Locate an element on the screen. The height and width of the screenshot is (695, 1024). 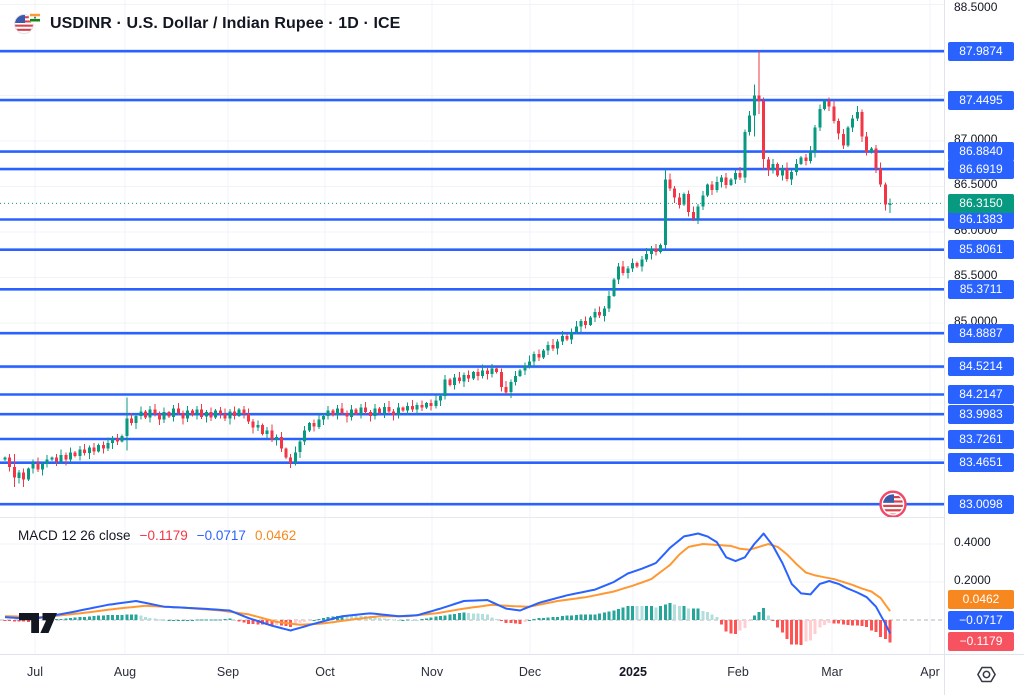
price-level-label: 86.1383 is located at coordinates (981, 219).